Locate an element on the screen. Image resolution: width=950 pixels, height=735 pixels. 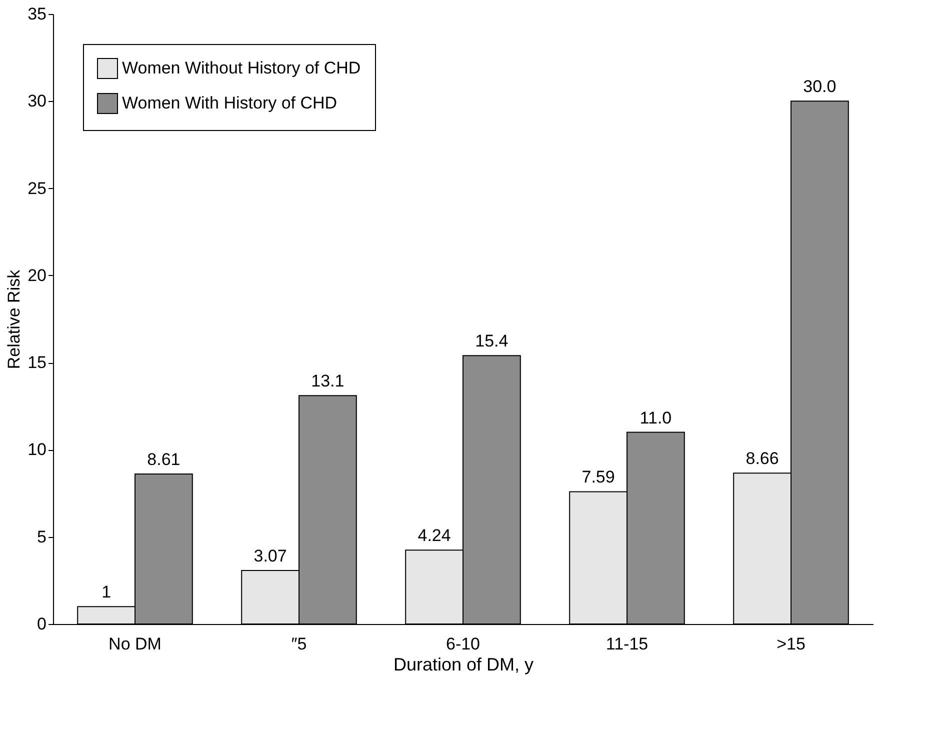
y-tick-label: 5 is located at coordinates (41, 536).